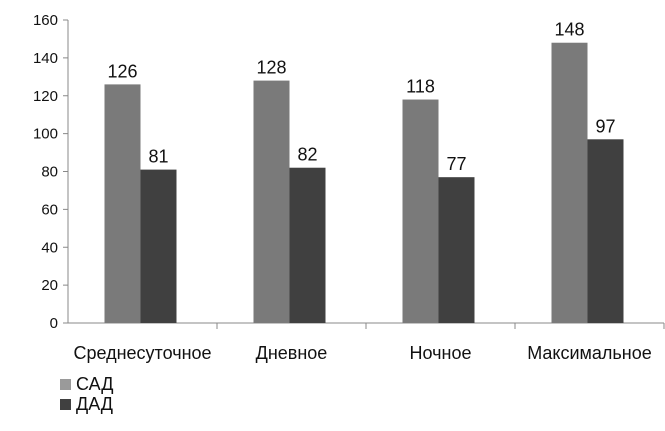 Image resolution: width=665 pixels, height=431 pixels. Describe the element at coordinates (307, 155) in the screenshot. I see `data-label: 82` at that location.